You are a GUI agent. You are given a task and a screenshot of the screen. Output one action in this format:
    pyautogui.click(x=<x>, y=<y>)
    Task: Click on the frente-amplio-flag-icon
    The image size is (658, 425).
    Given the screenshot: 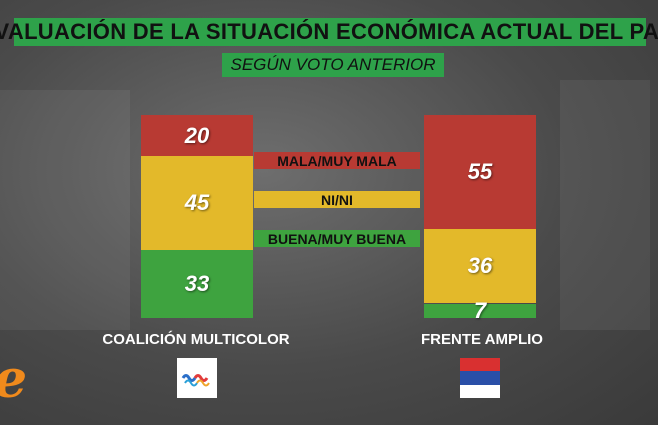 What is the action you would take?
    pyautogui.click(x=480, y=378)
    